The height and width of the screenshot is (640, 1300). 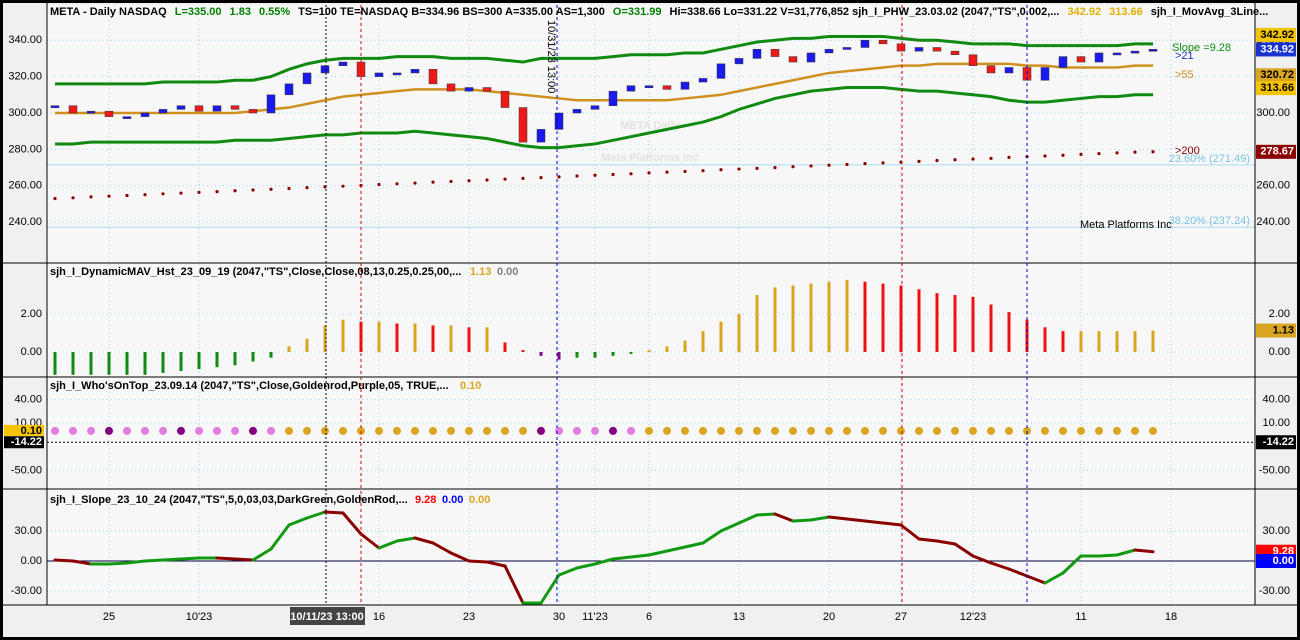 What do you see at coordinates (559, 617) in the screenshot?
I see `x-tick-label: 30` at bounding box center [559, 617].